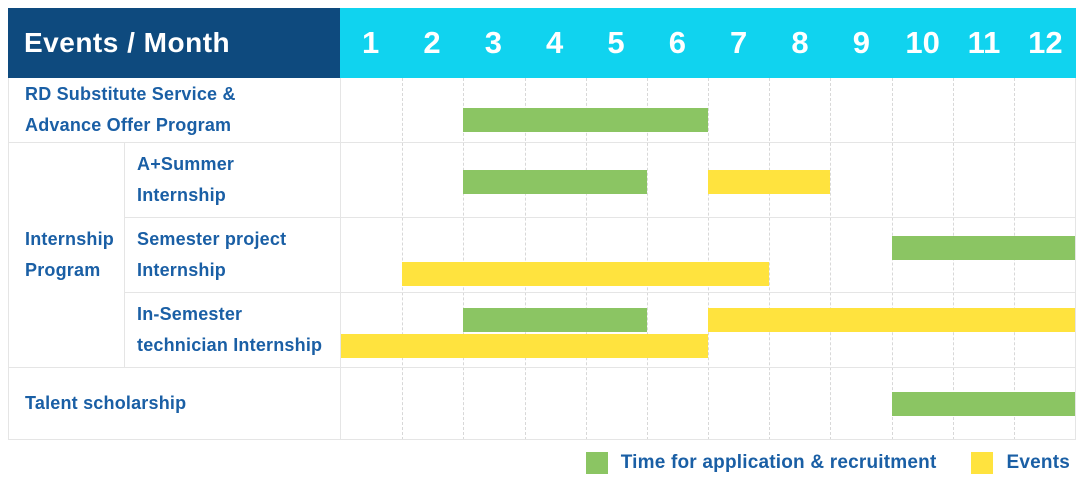 The height and width of the screenshot is (494, 1080). I want to click on month-header-6: 6, so click(677, 42).